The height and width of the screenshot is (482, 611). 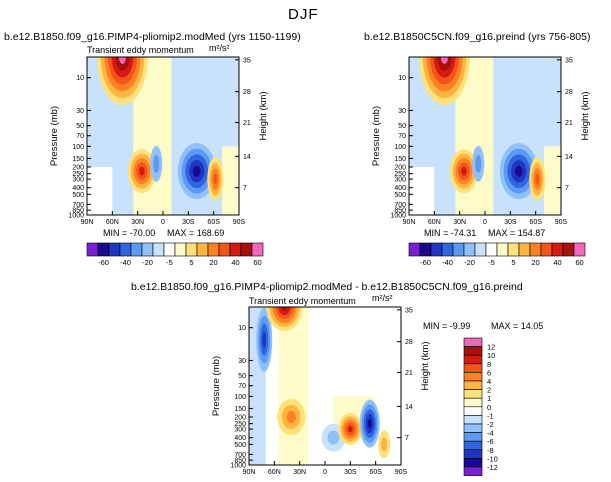 I want to click on page-title: DJF, so click(x=303, y=14).